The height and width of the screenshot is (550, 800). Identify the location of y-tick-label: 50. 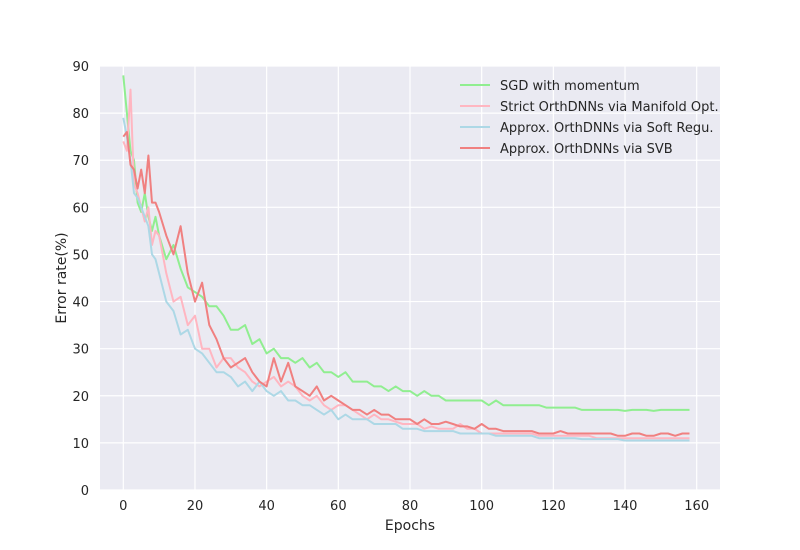
(80, 255).